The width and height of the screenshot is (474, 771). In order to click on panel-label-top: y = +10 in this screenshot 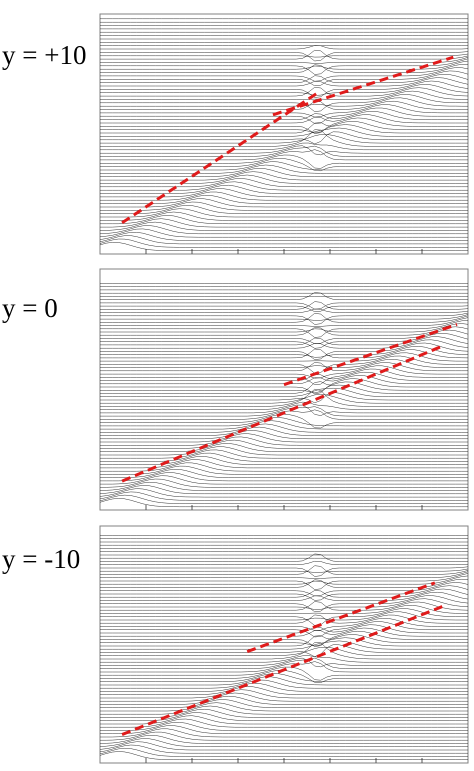, I will do `click(44, 55)`.